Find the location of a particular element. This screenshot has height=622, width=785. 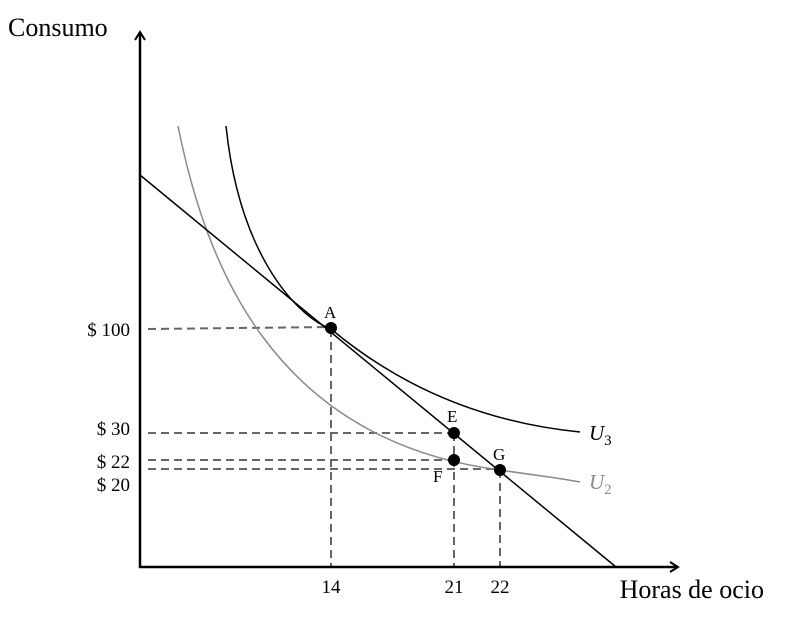

x-tick-14: 14 is located at coordinates (332, 587).